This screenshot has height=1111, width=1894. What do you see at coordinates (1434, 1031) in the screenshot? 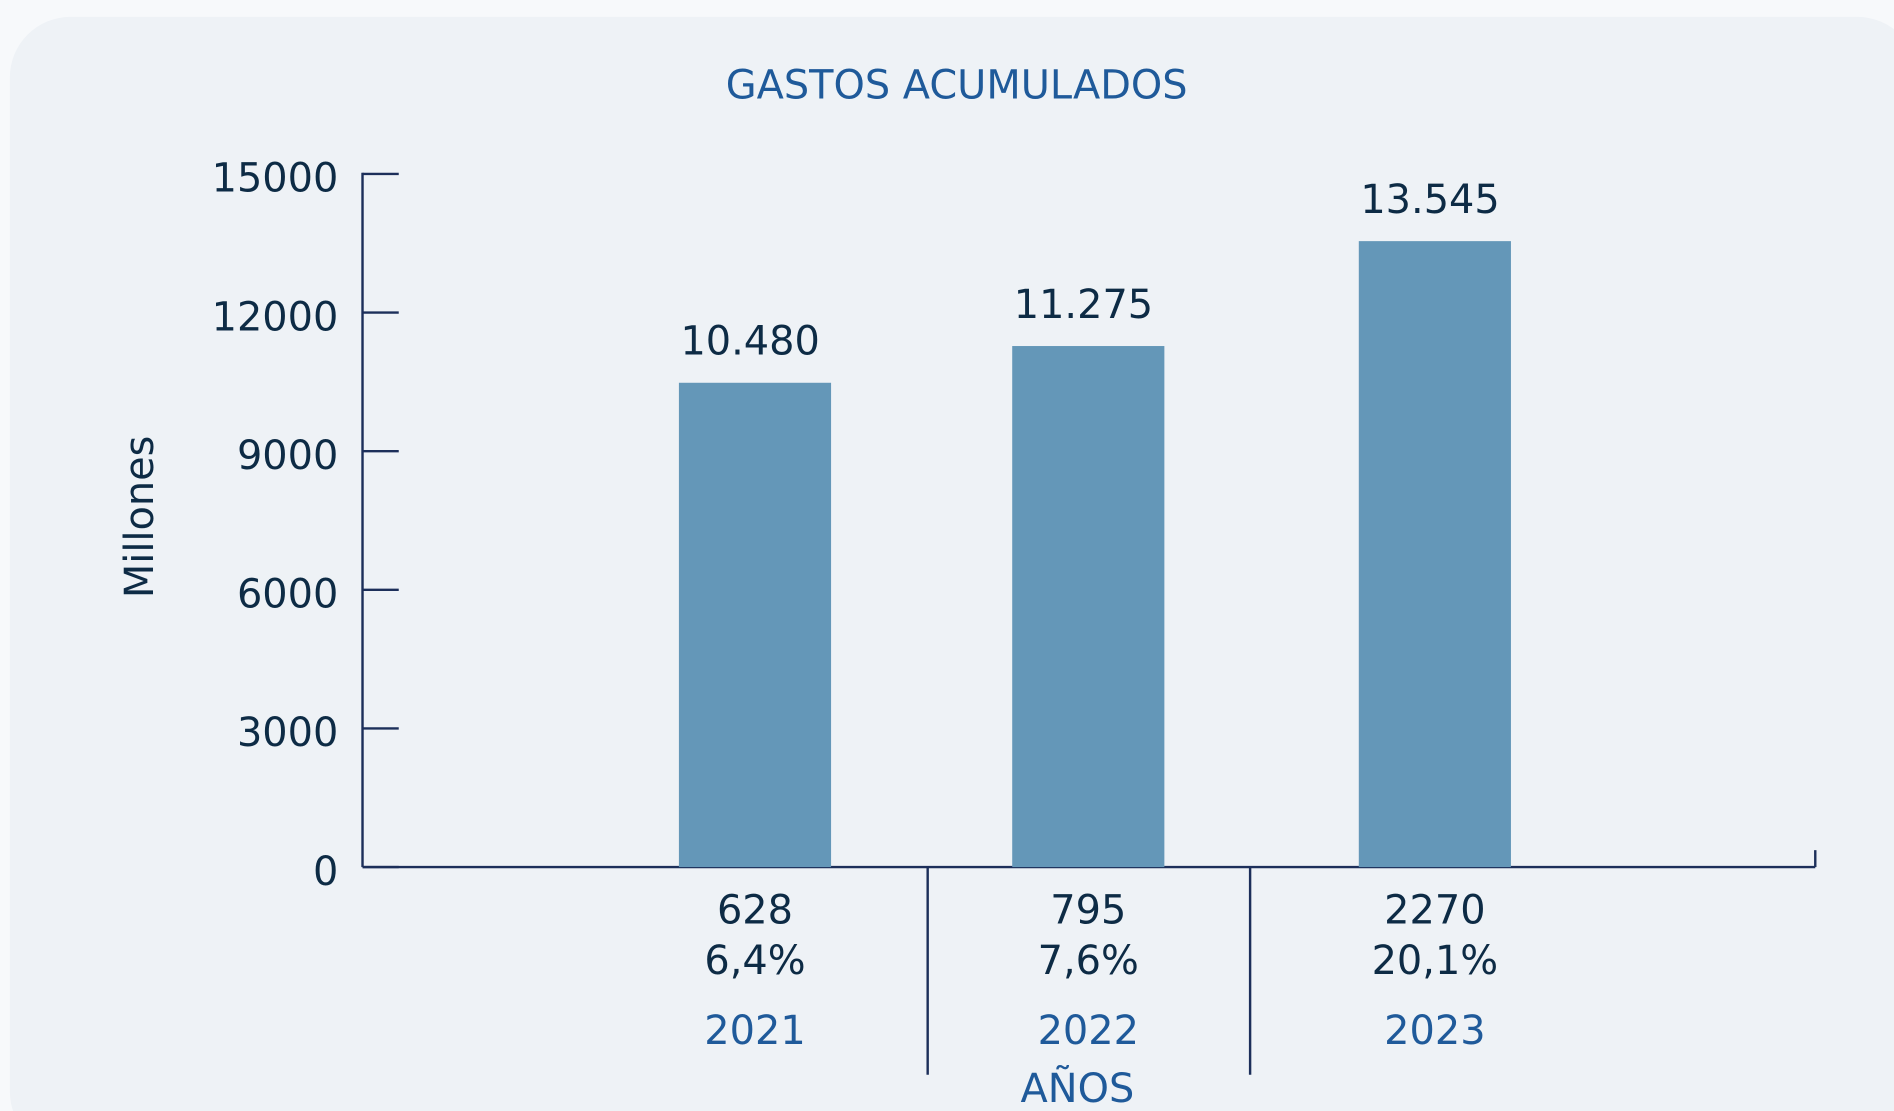
I see `x-tick-label: 2023` at bounding box center [1434, 1031].